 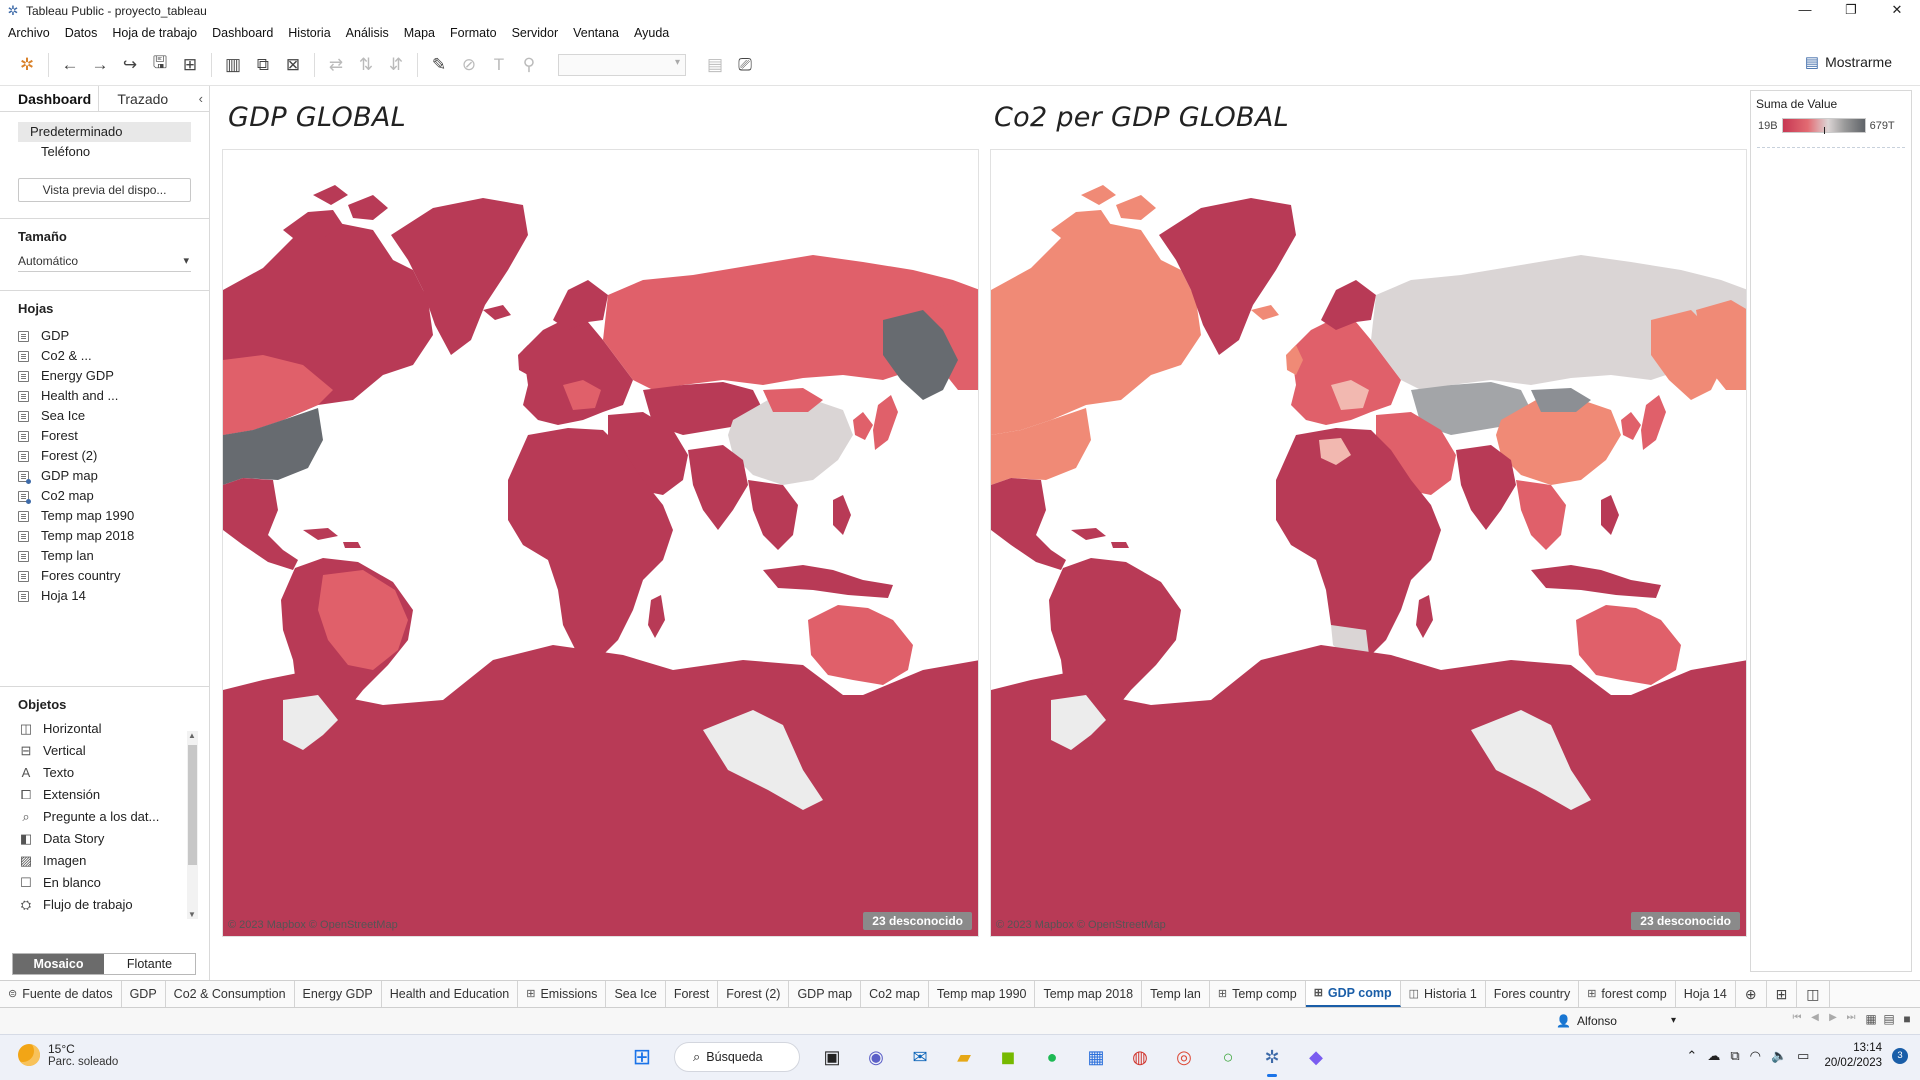 What do you see at coordinates (1258, 994) in the screenshot?
I see `tab-temp-comp: ⊞ Temp comp` at bounding box center [1258, 994].